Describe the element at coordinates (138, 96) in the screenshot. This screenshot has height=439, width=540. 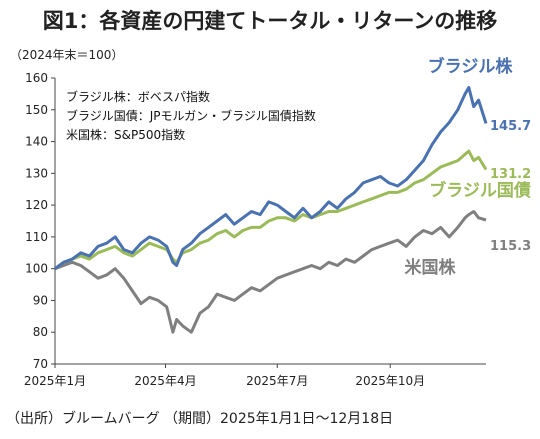
I see `legend-note: ブラジル株：ボベスパ指数` at that location.